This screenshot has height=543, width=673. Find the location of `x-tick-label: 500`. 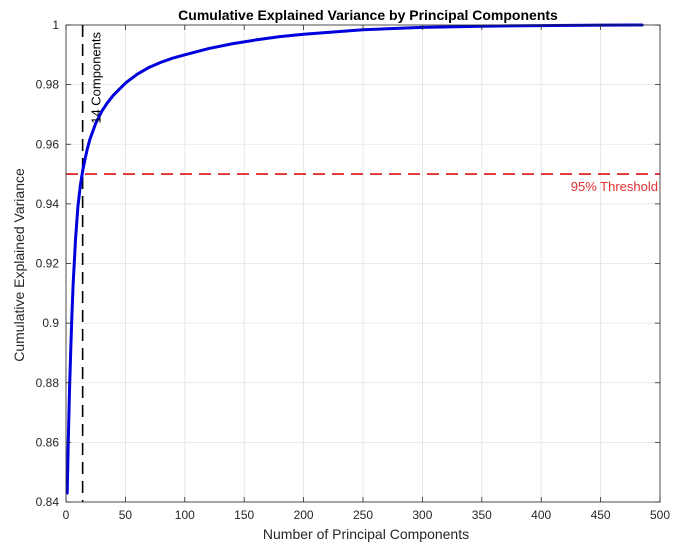

x-tick-label: 500 is located at coordinates (660, 515).